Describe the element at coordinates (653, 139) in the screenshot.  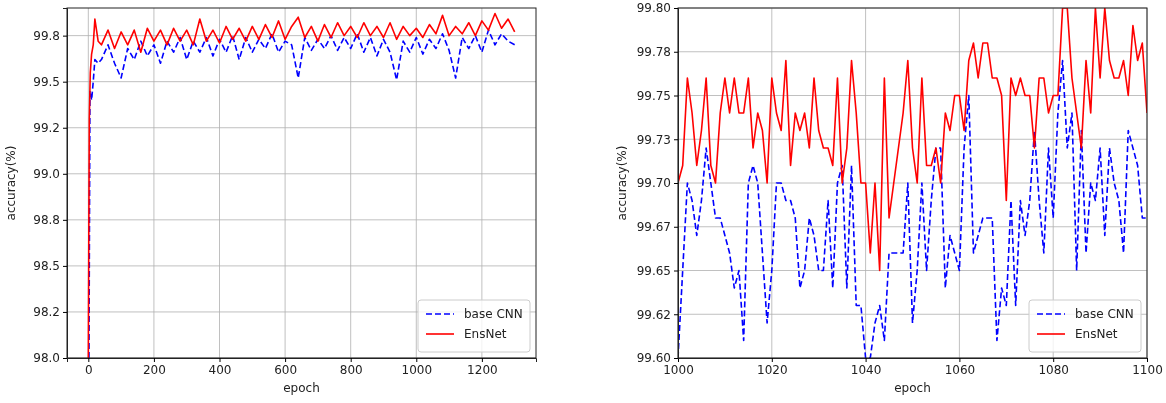
I see `y-tick-label: 99.73` at that location.